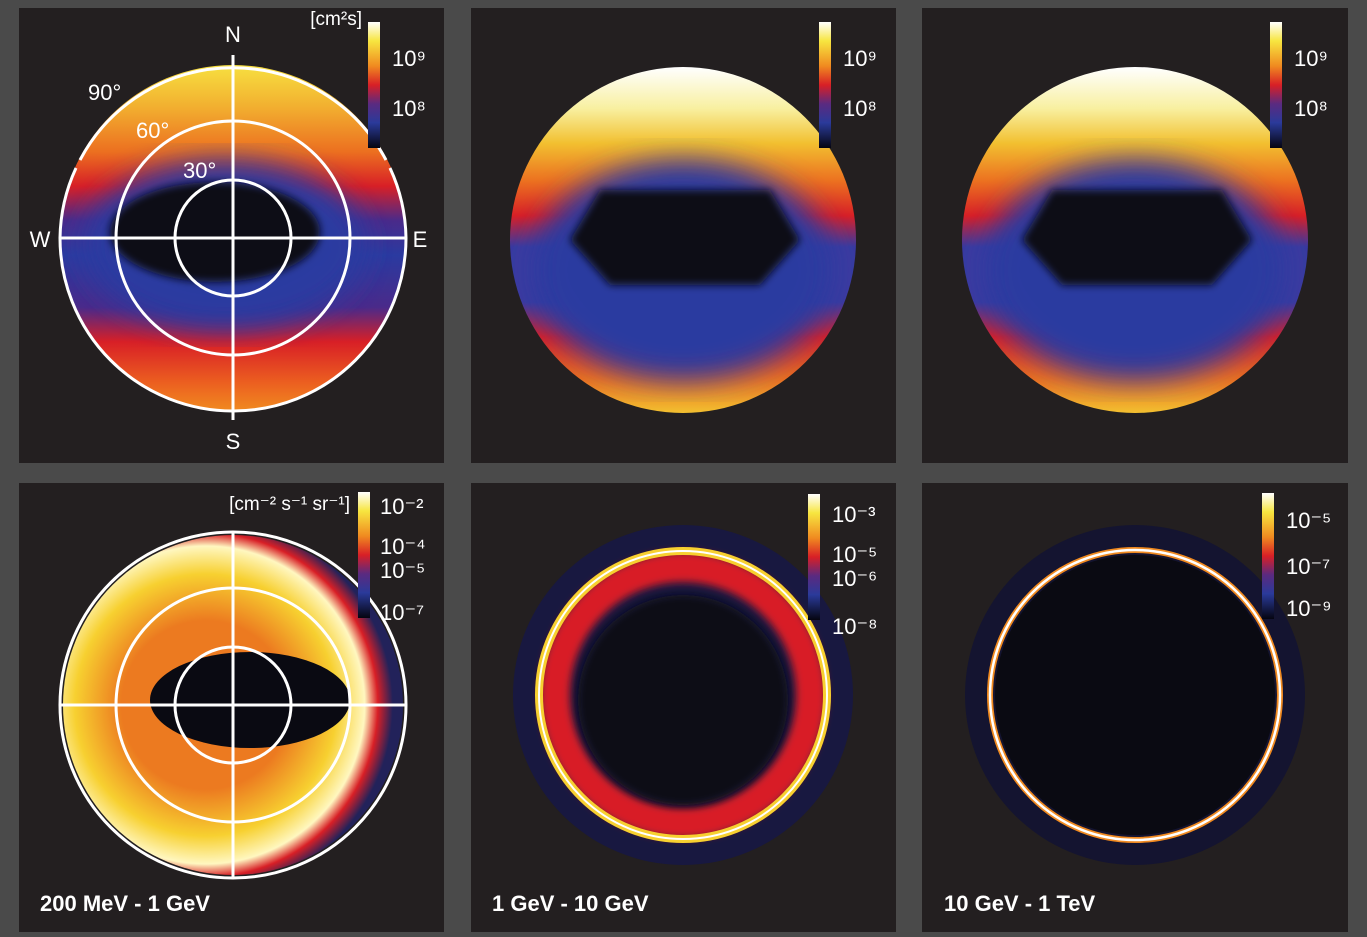  I want to click on direction-label: N, so click(233, 34).